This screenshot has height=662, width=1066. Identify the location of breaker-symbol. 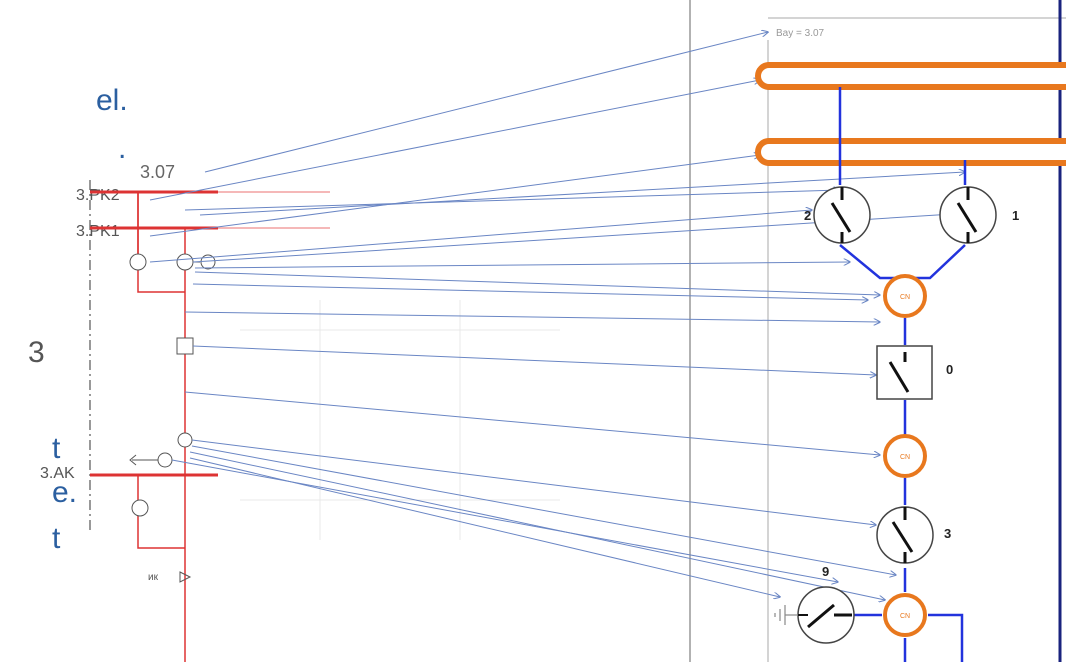
(185, 346).